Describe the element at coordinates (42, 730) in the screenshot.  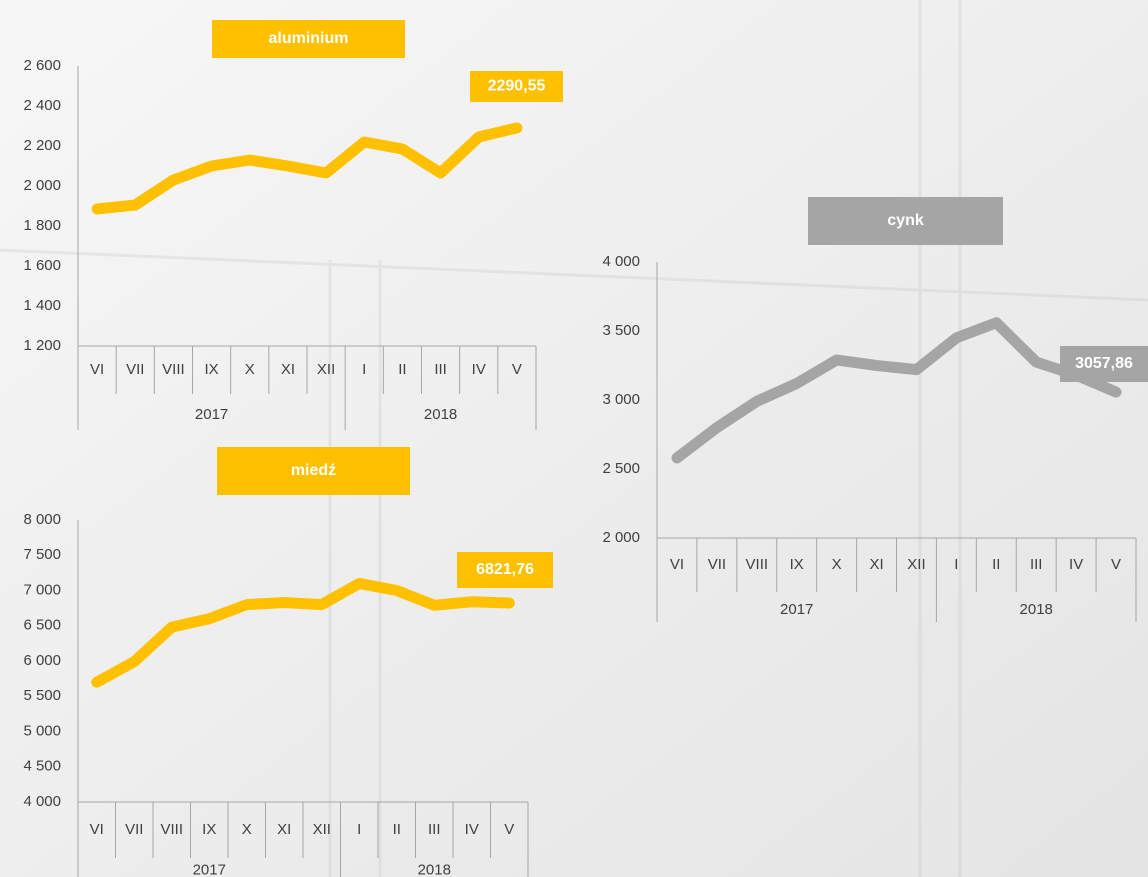
I see `y-tick-label: 5 000` at that location.